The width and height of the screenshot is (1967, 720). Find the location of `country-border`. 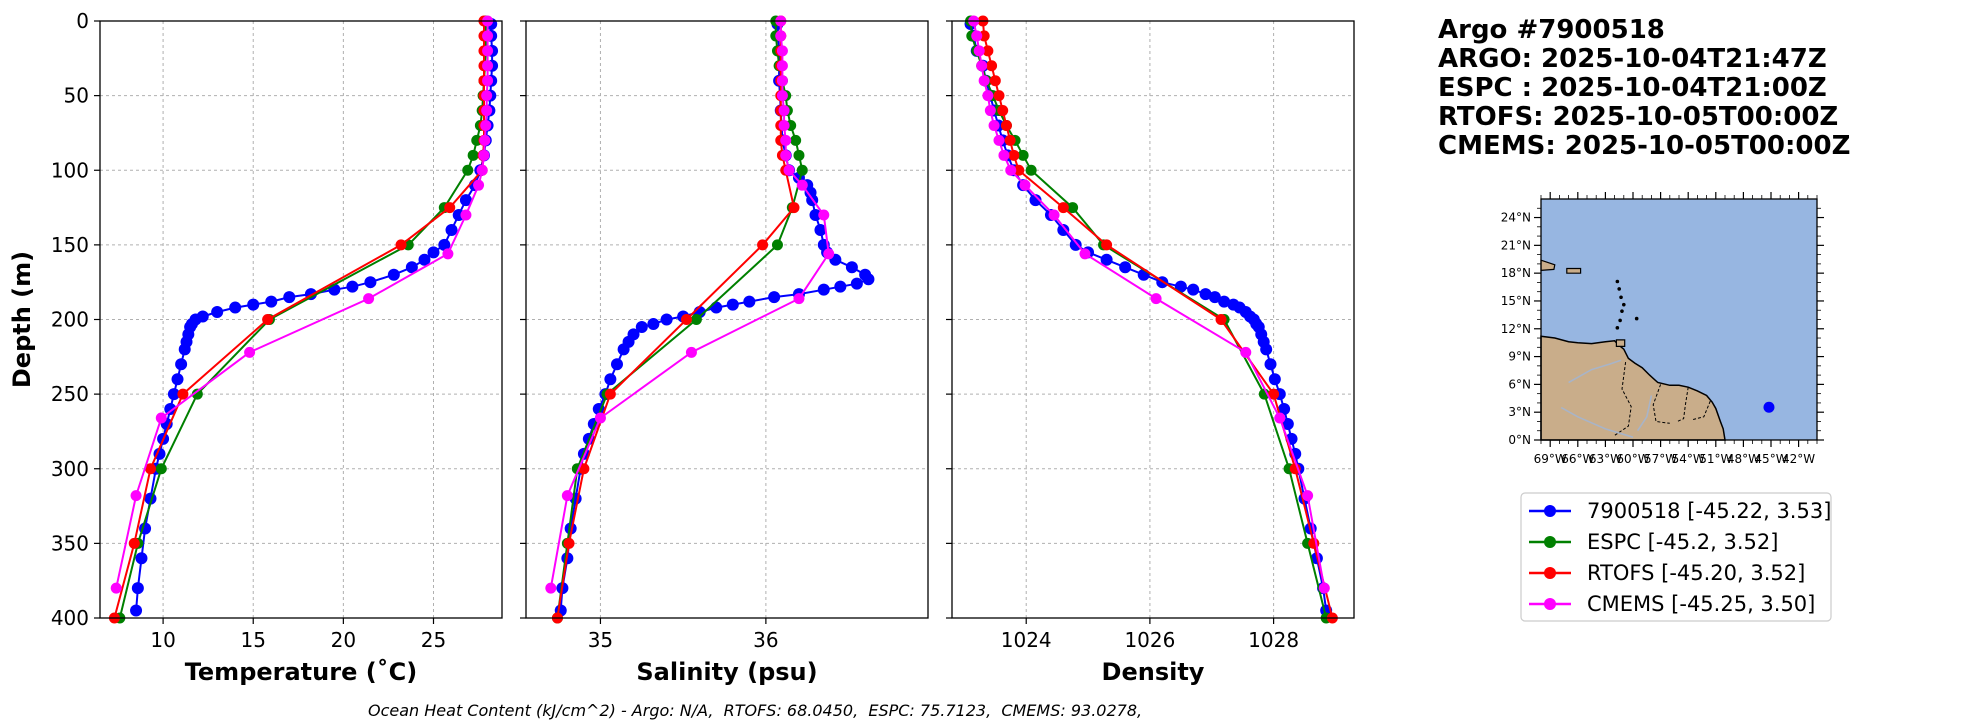

country-border is located at coordinates (1682, 404).